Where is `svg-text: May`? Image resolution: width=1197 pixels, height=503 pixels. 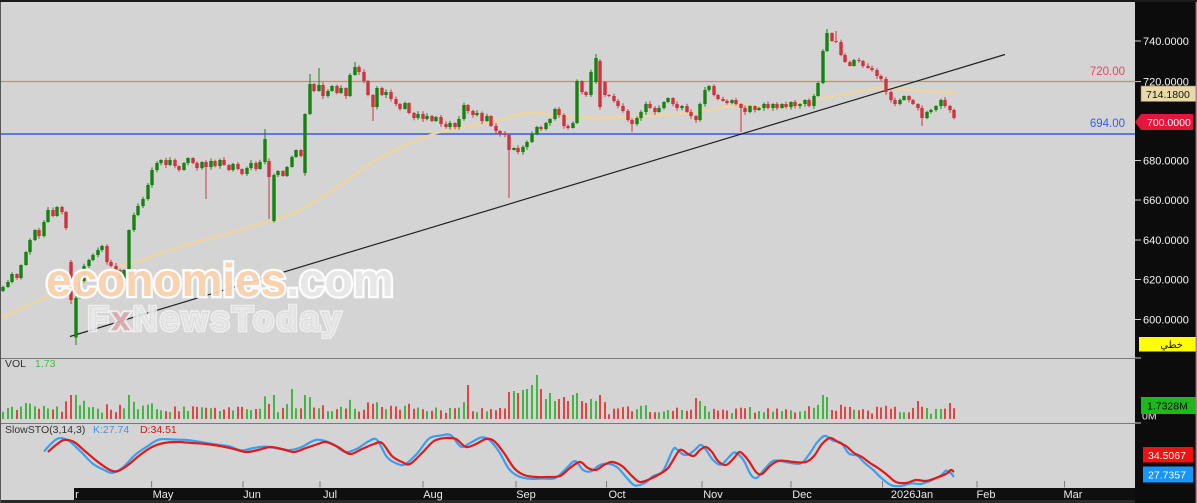 svg-text: May is located at coordinates (163, 495).